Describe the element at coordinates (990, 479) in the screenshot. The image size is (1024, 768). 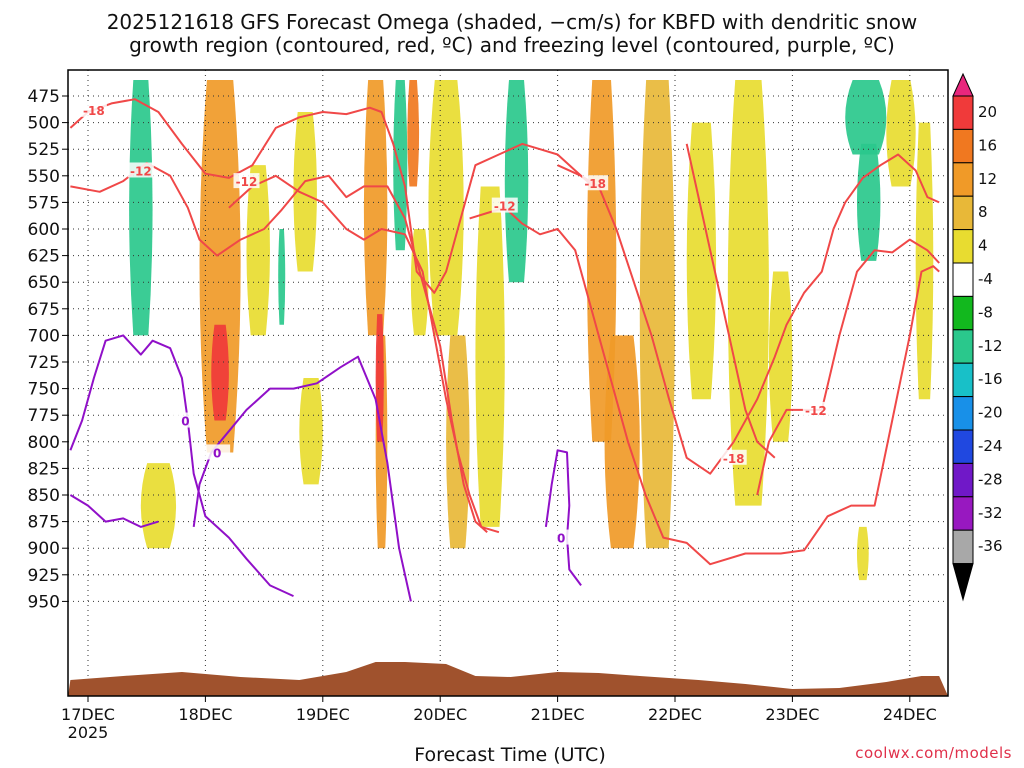
I see `colorbar-label-11: -28` at that location.